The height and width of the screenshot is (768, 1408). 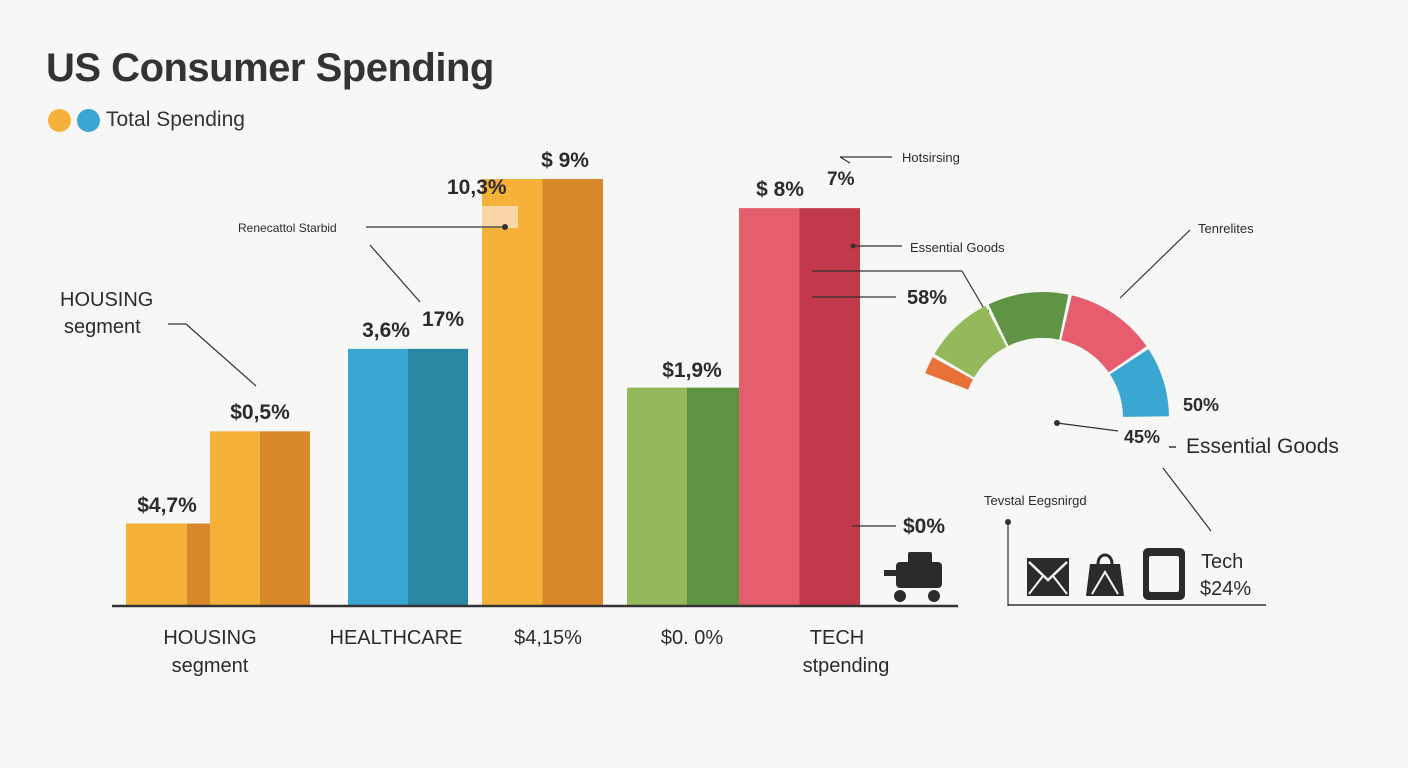 I want to click on bar-2-value-label: $0,5%, so click(x=260, y=412).